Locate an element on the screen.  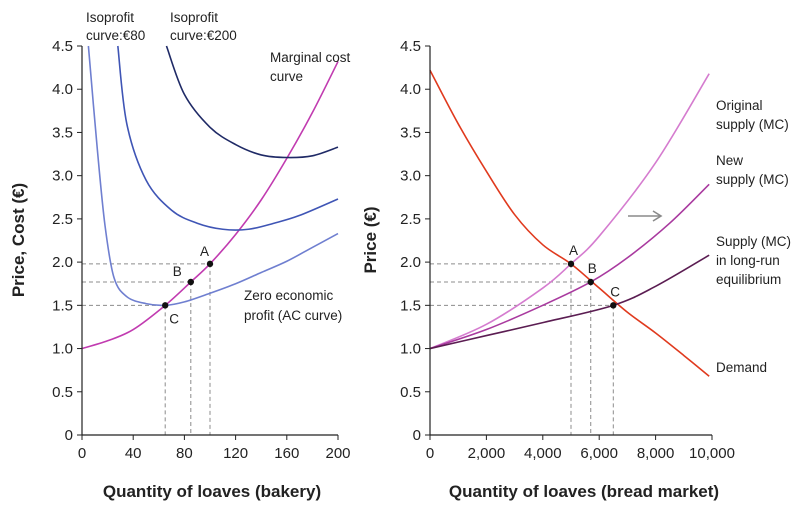
long-run-supply-label: equilibrium is located at coordinates (748, 279).